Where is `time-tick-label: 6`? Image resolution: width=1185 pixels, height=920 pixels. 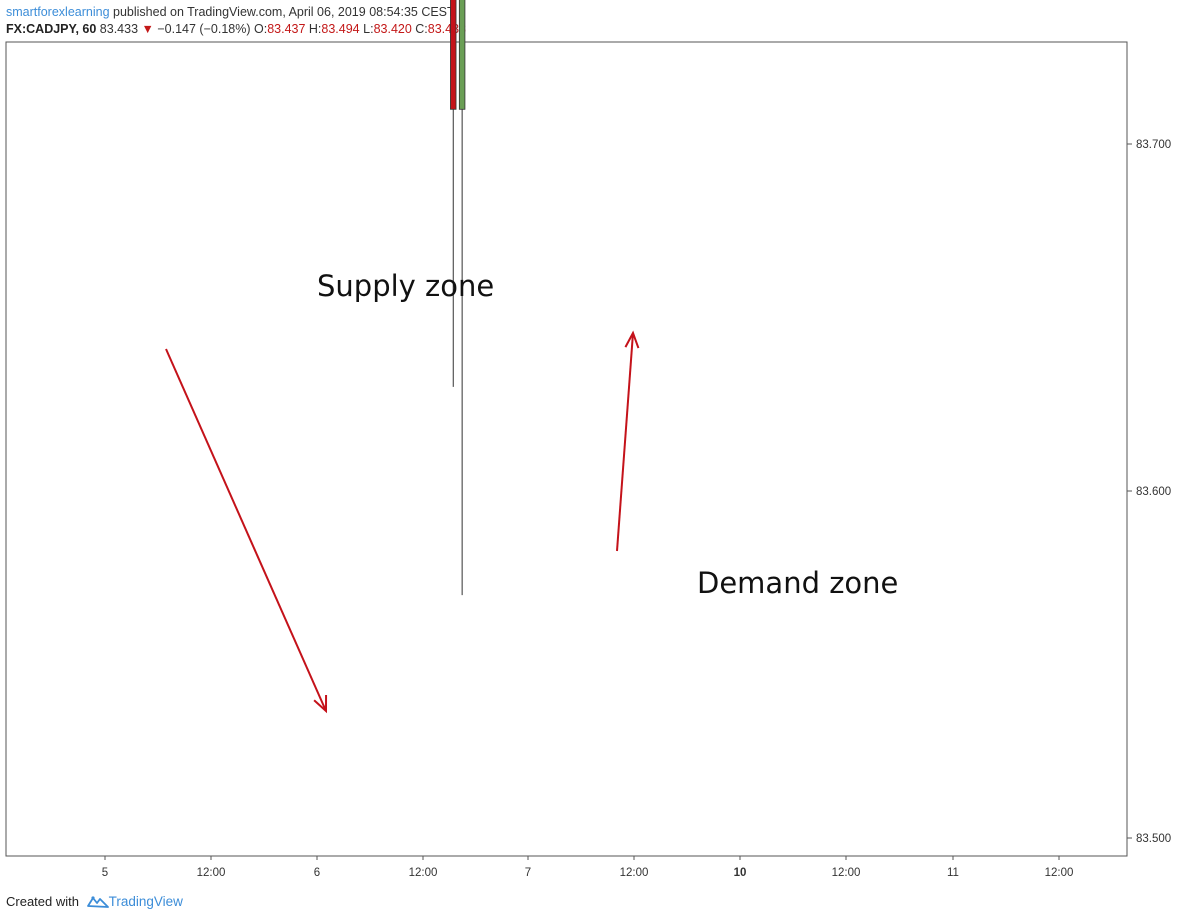 time-tick-label: 6 is located at coordinates (317, 873).